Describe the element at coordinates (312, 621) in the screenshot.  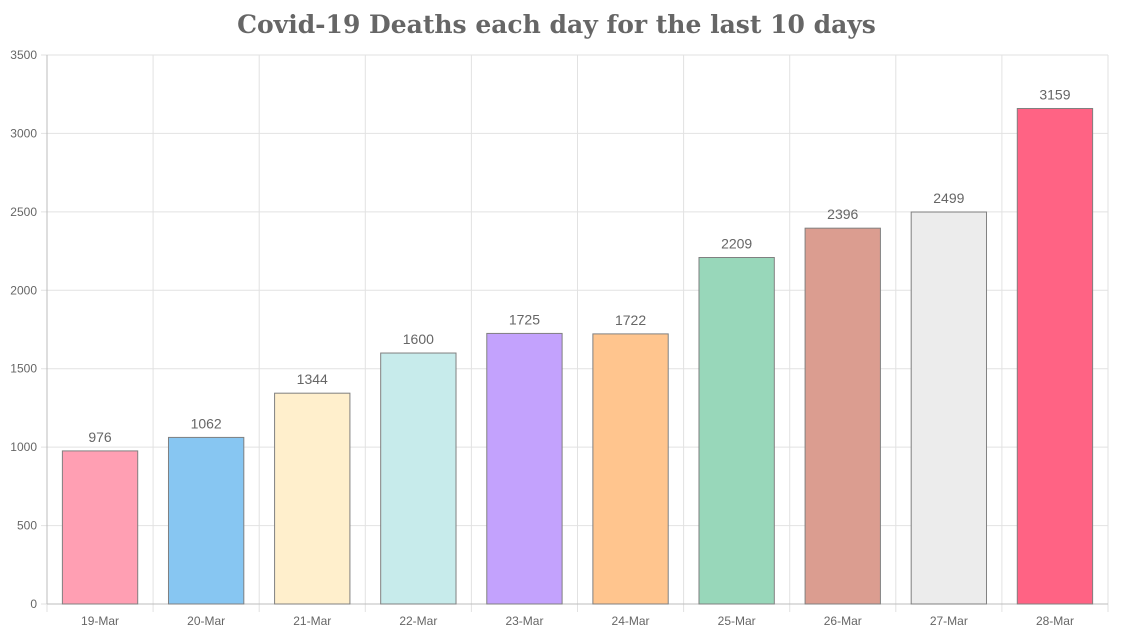
I see `x-tick-label: 21-Mar` at that location.